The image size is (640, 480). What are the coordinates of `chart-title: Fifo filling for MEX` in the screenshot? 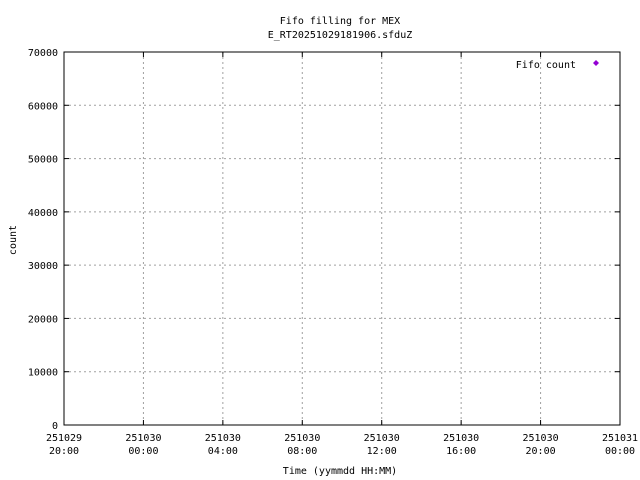 It's located at (340, 21).